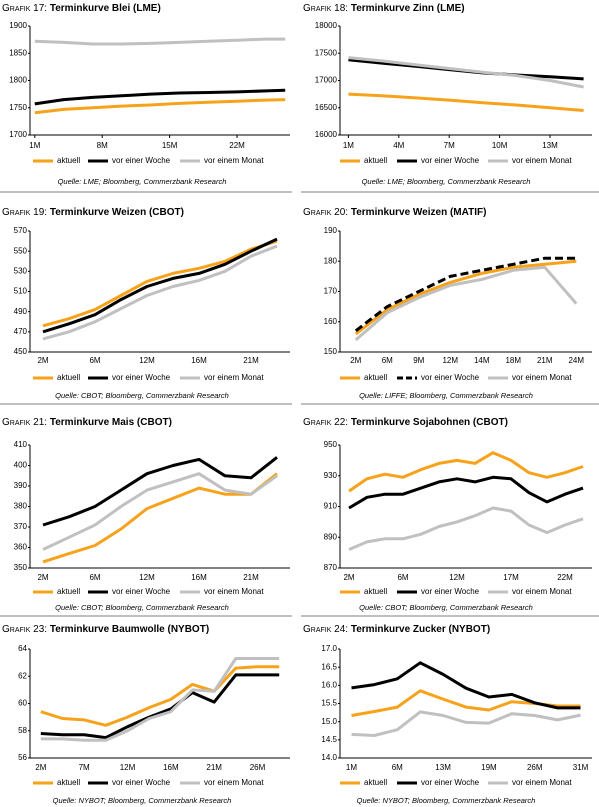 The width and height of the screenshot is (599, 807). Describe the element at coordinates (22, 703) in the screenshot. I see `y-tick-label: 60` at that location.